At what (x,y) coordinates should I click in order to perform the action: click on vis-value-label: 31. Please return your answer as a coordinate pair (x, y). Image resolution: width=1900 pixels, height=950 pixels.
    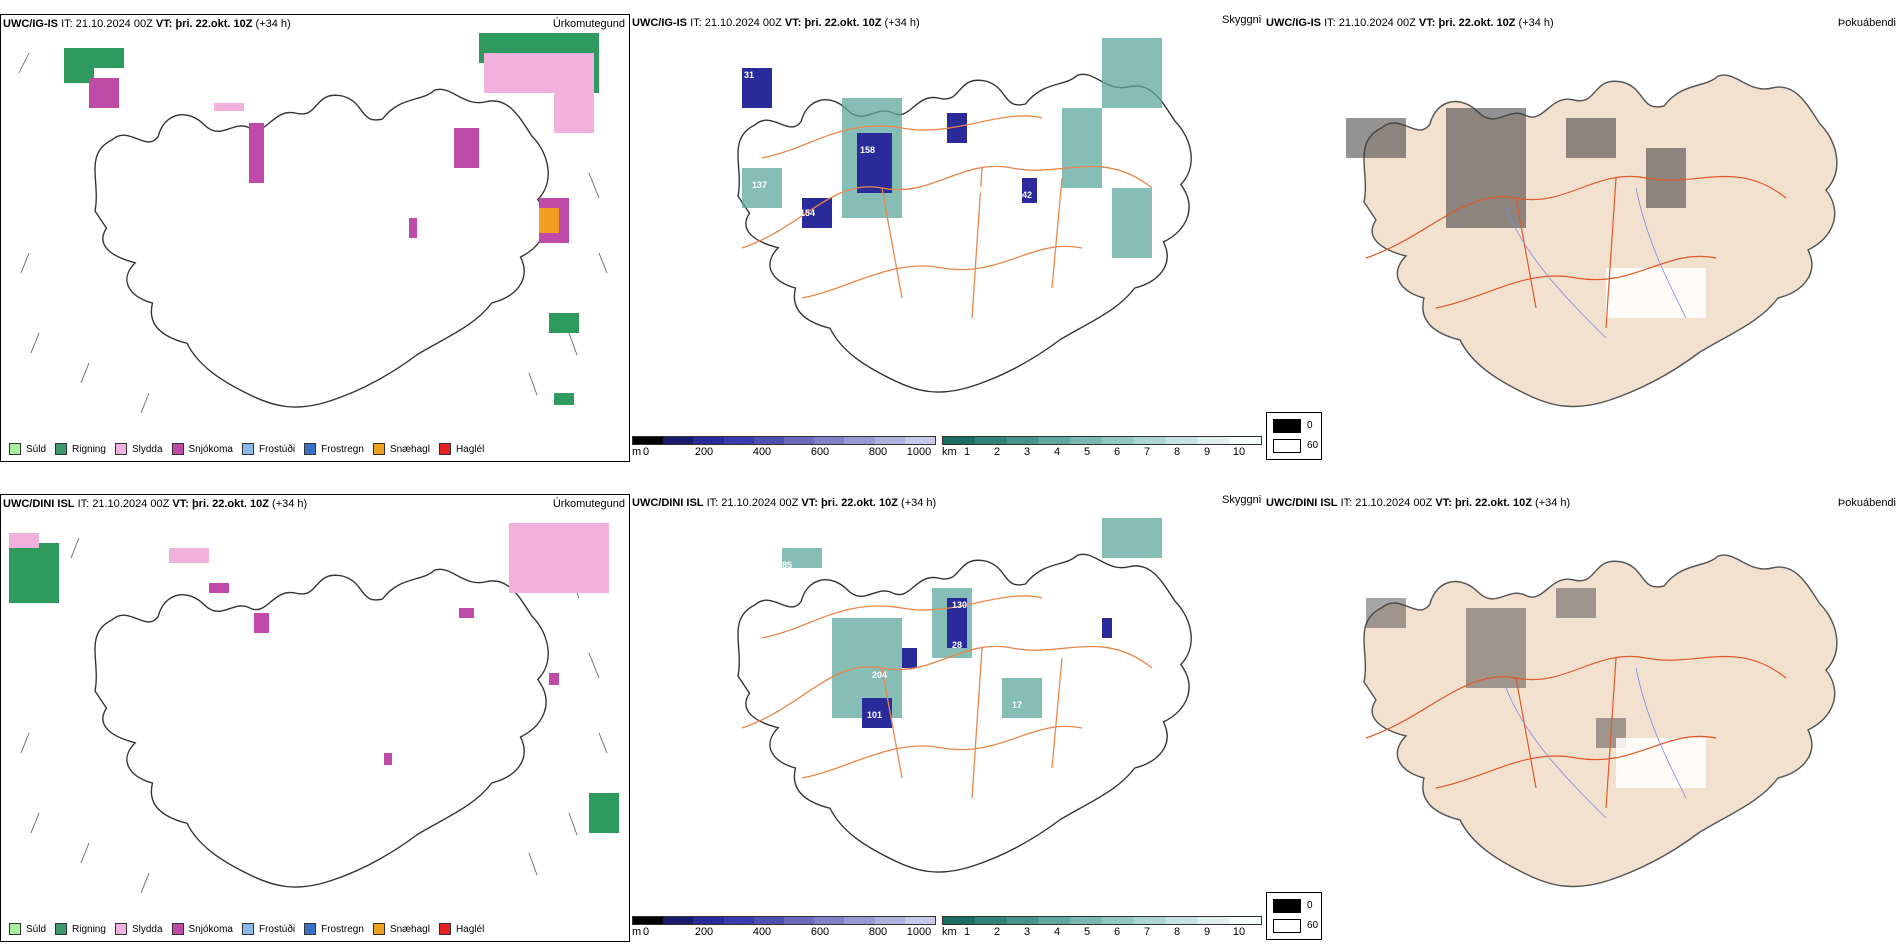
    Looking at the image, I should click on (749, 75).